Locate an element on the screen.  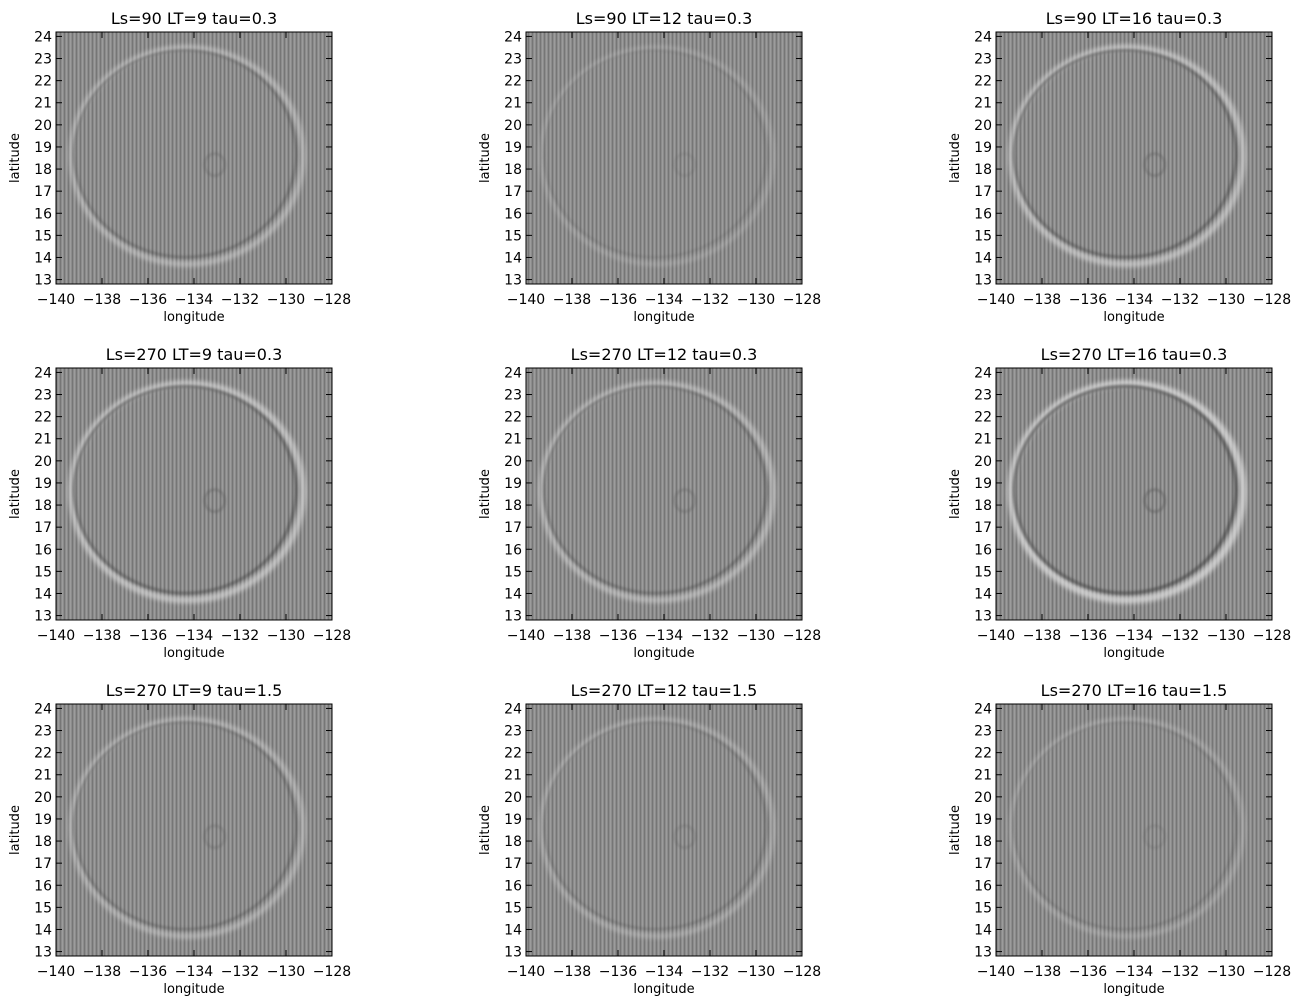
panel-title: Ls=270 LT=16 tau=1.5 is located at coordinates (1134, 690).